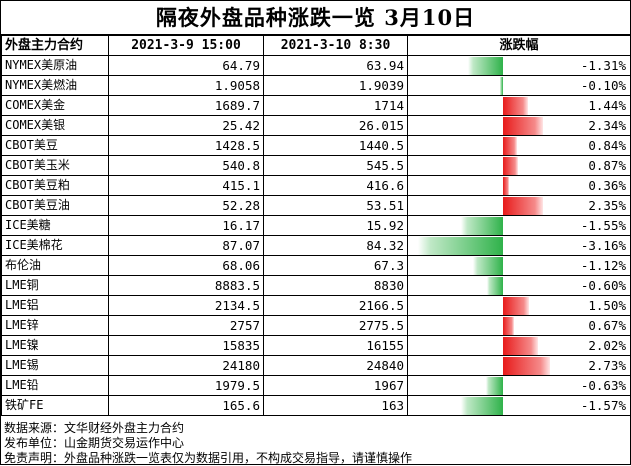 This screenshot has height=466, width=631. I want to click on change-cell: 2.73%, so click(519, 365).